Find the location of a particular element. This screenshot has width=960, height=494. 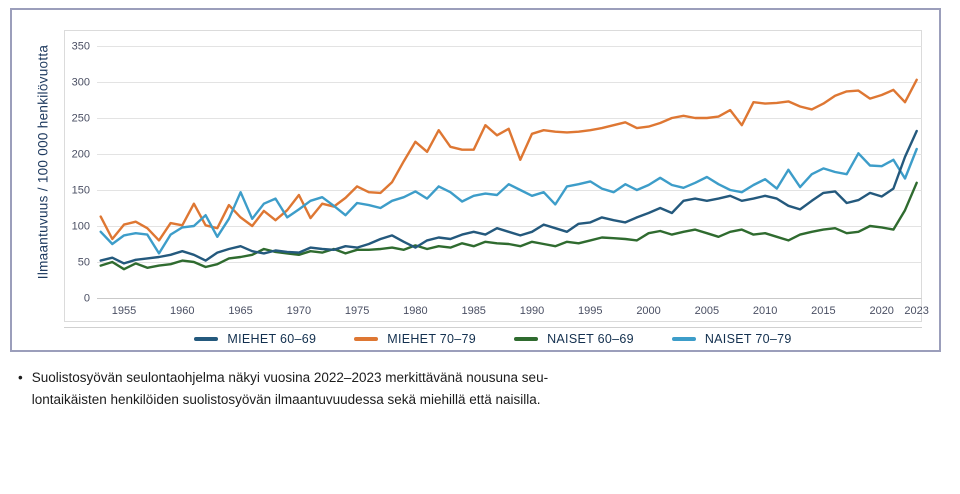

legend-item: MIEHET 60–69 is located at coordinates (255, 339).